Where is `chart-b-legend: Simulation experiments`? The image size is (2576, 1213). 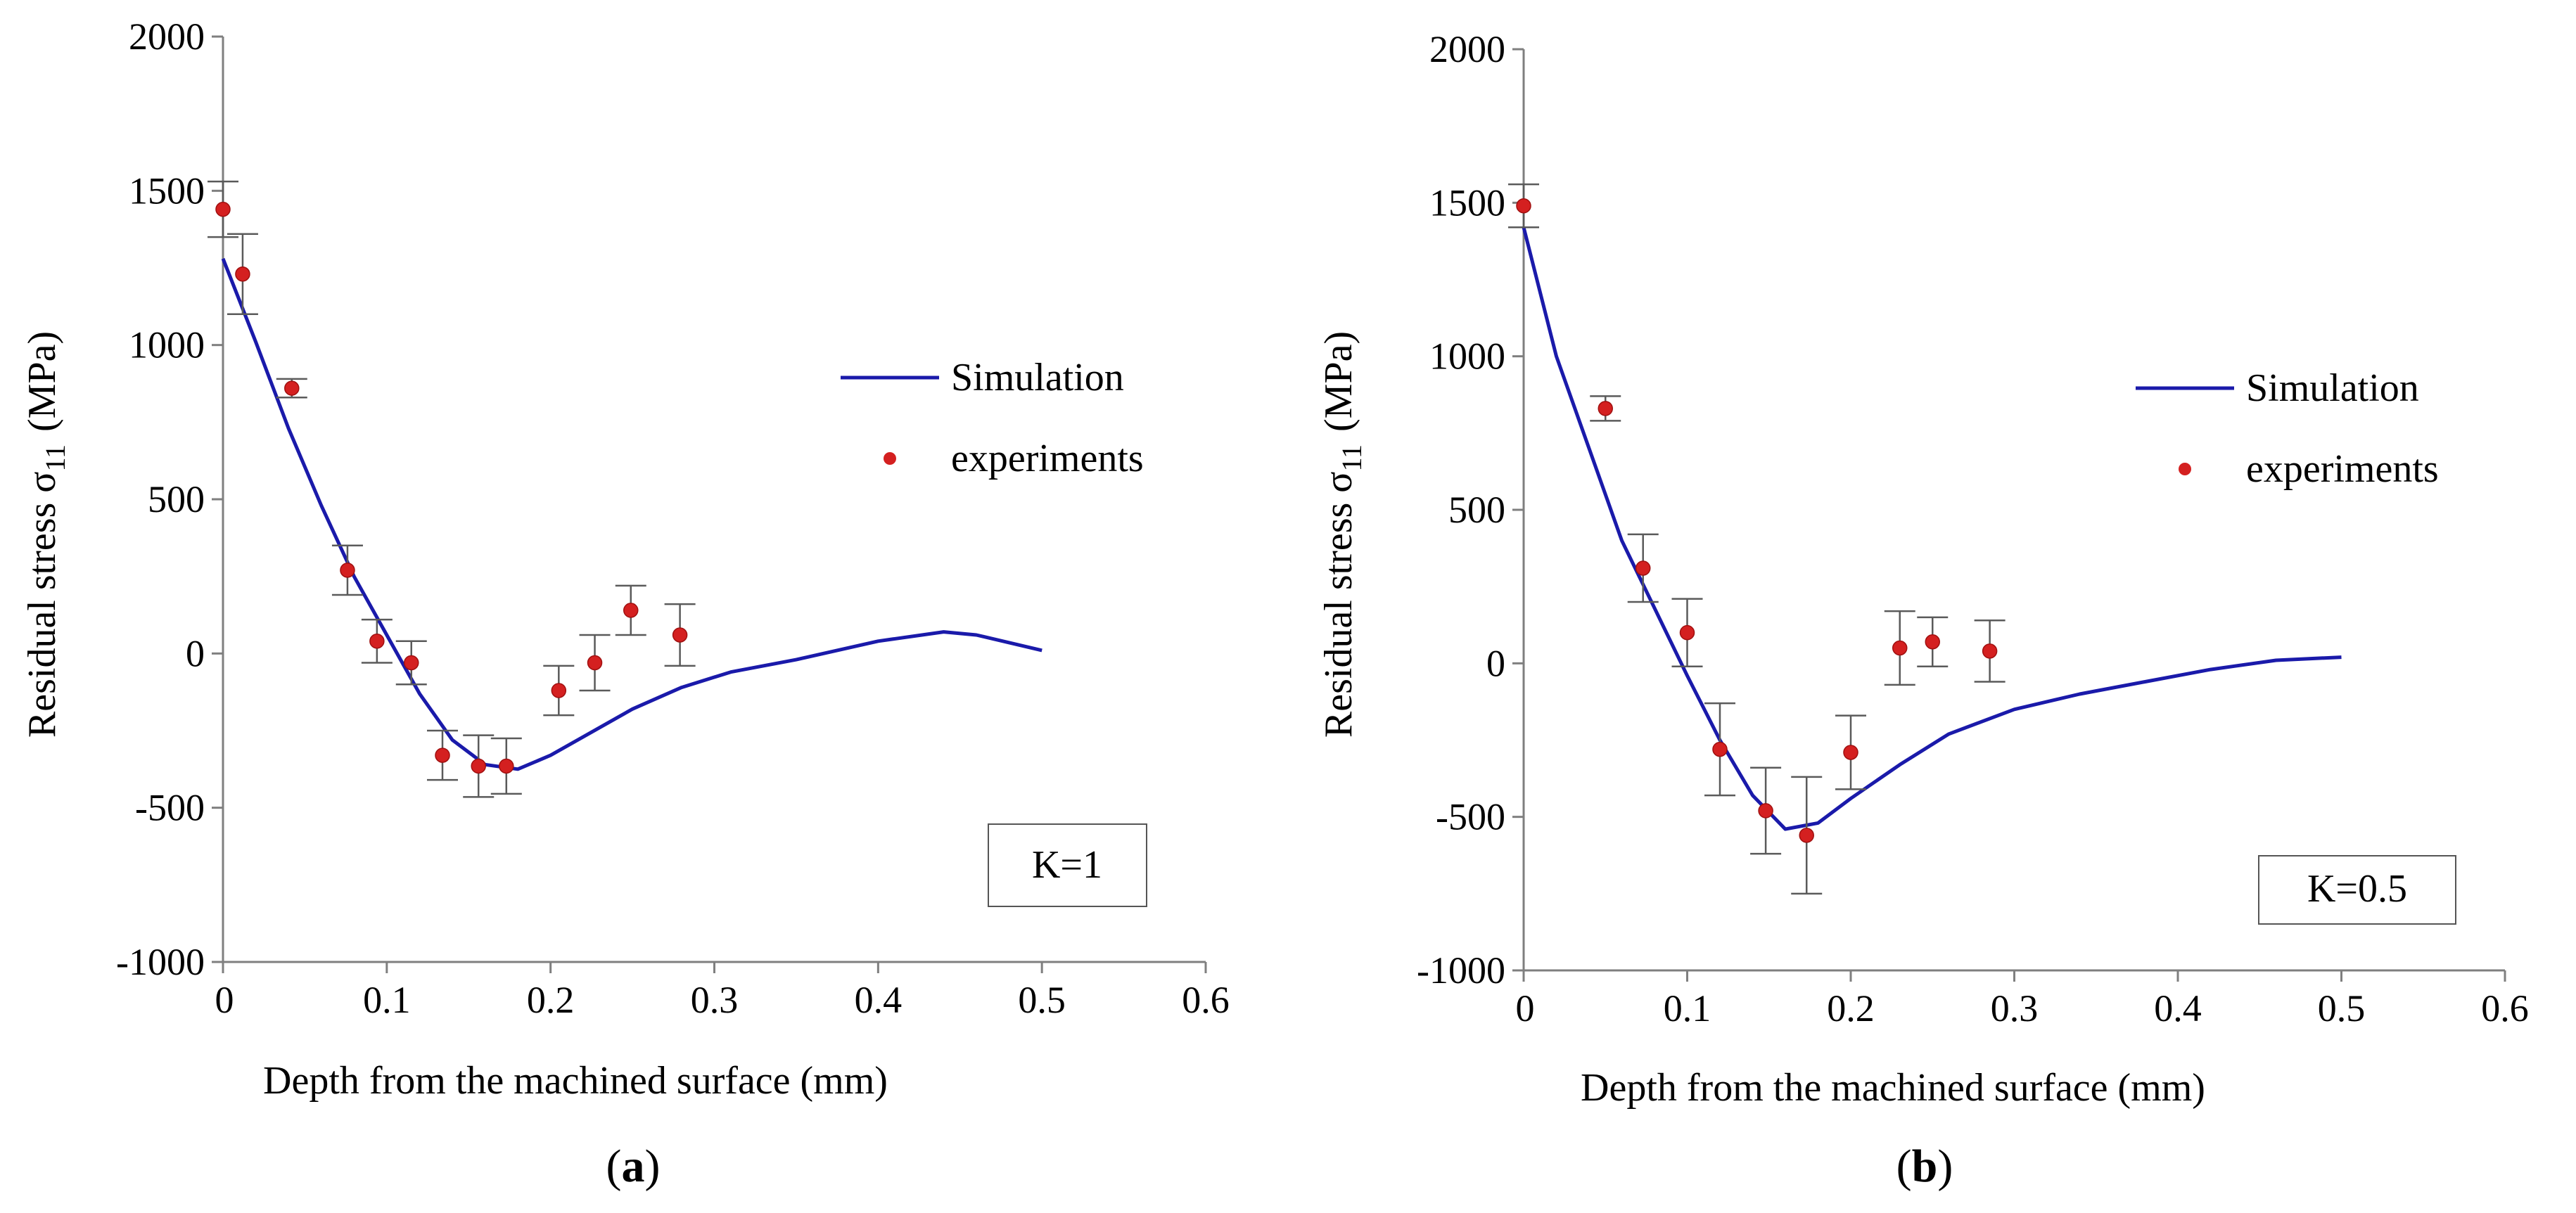
chart-b-legend: Simulation experiments is located at coordinates (2287, 428).